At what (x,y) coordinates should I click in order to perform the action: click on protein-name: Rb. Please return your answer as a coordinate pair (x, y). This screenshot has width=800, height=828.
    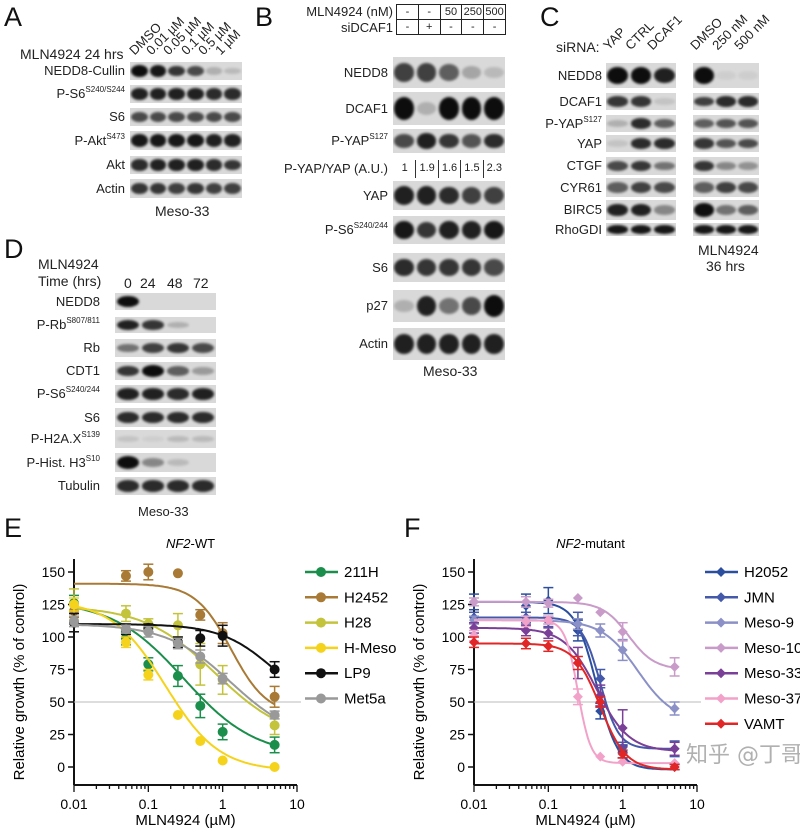
    Looking at the image, I should click on (91, 347).